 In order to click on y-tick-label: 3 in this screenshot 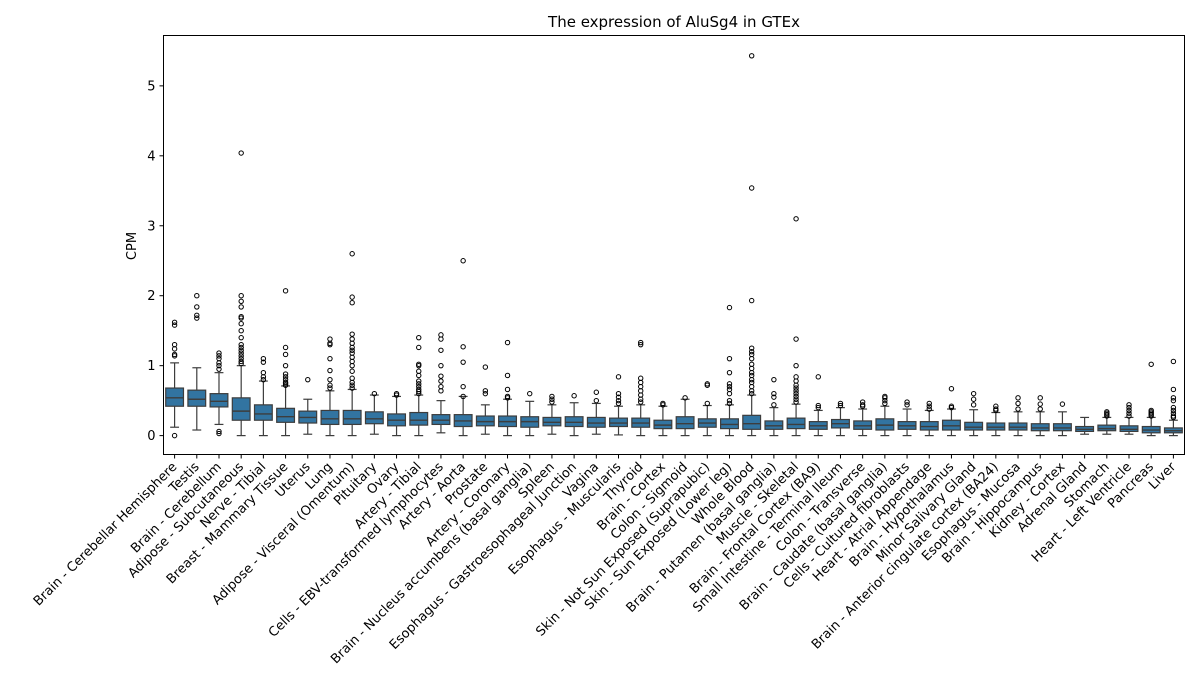, I will do `click(151, 226)`.